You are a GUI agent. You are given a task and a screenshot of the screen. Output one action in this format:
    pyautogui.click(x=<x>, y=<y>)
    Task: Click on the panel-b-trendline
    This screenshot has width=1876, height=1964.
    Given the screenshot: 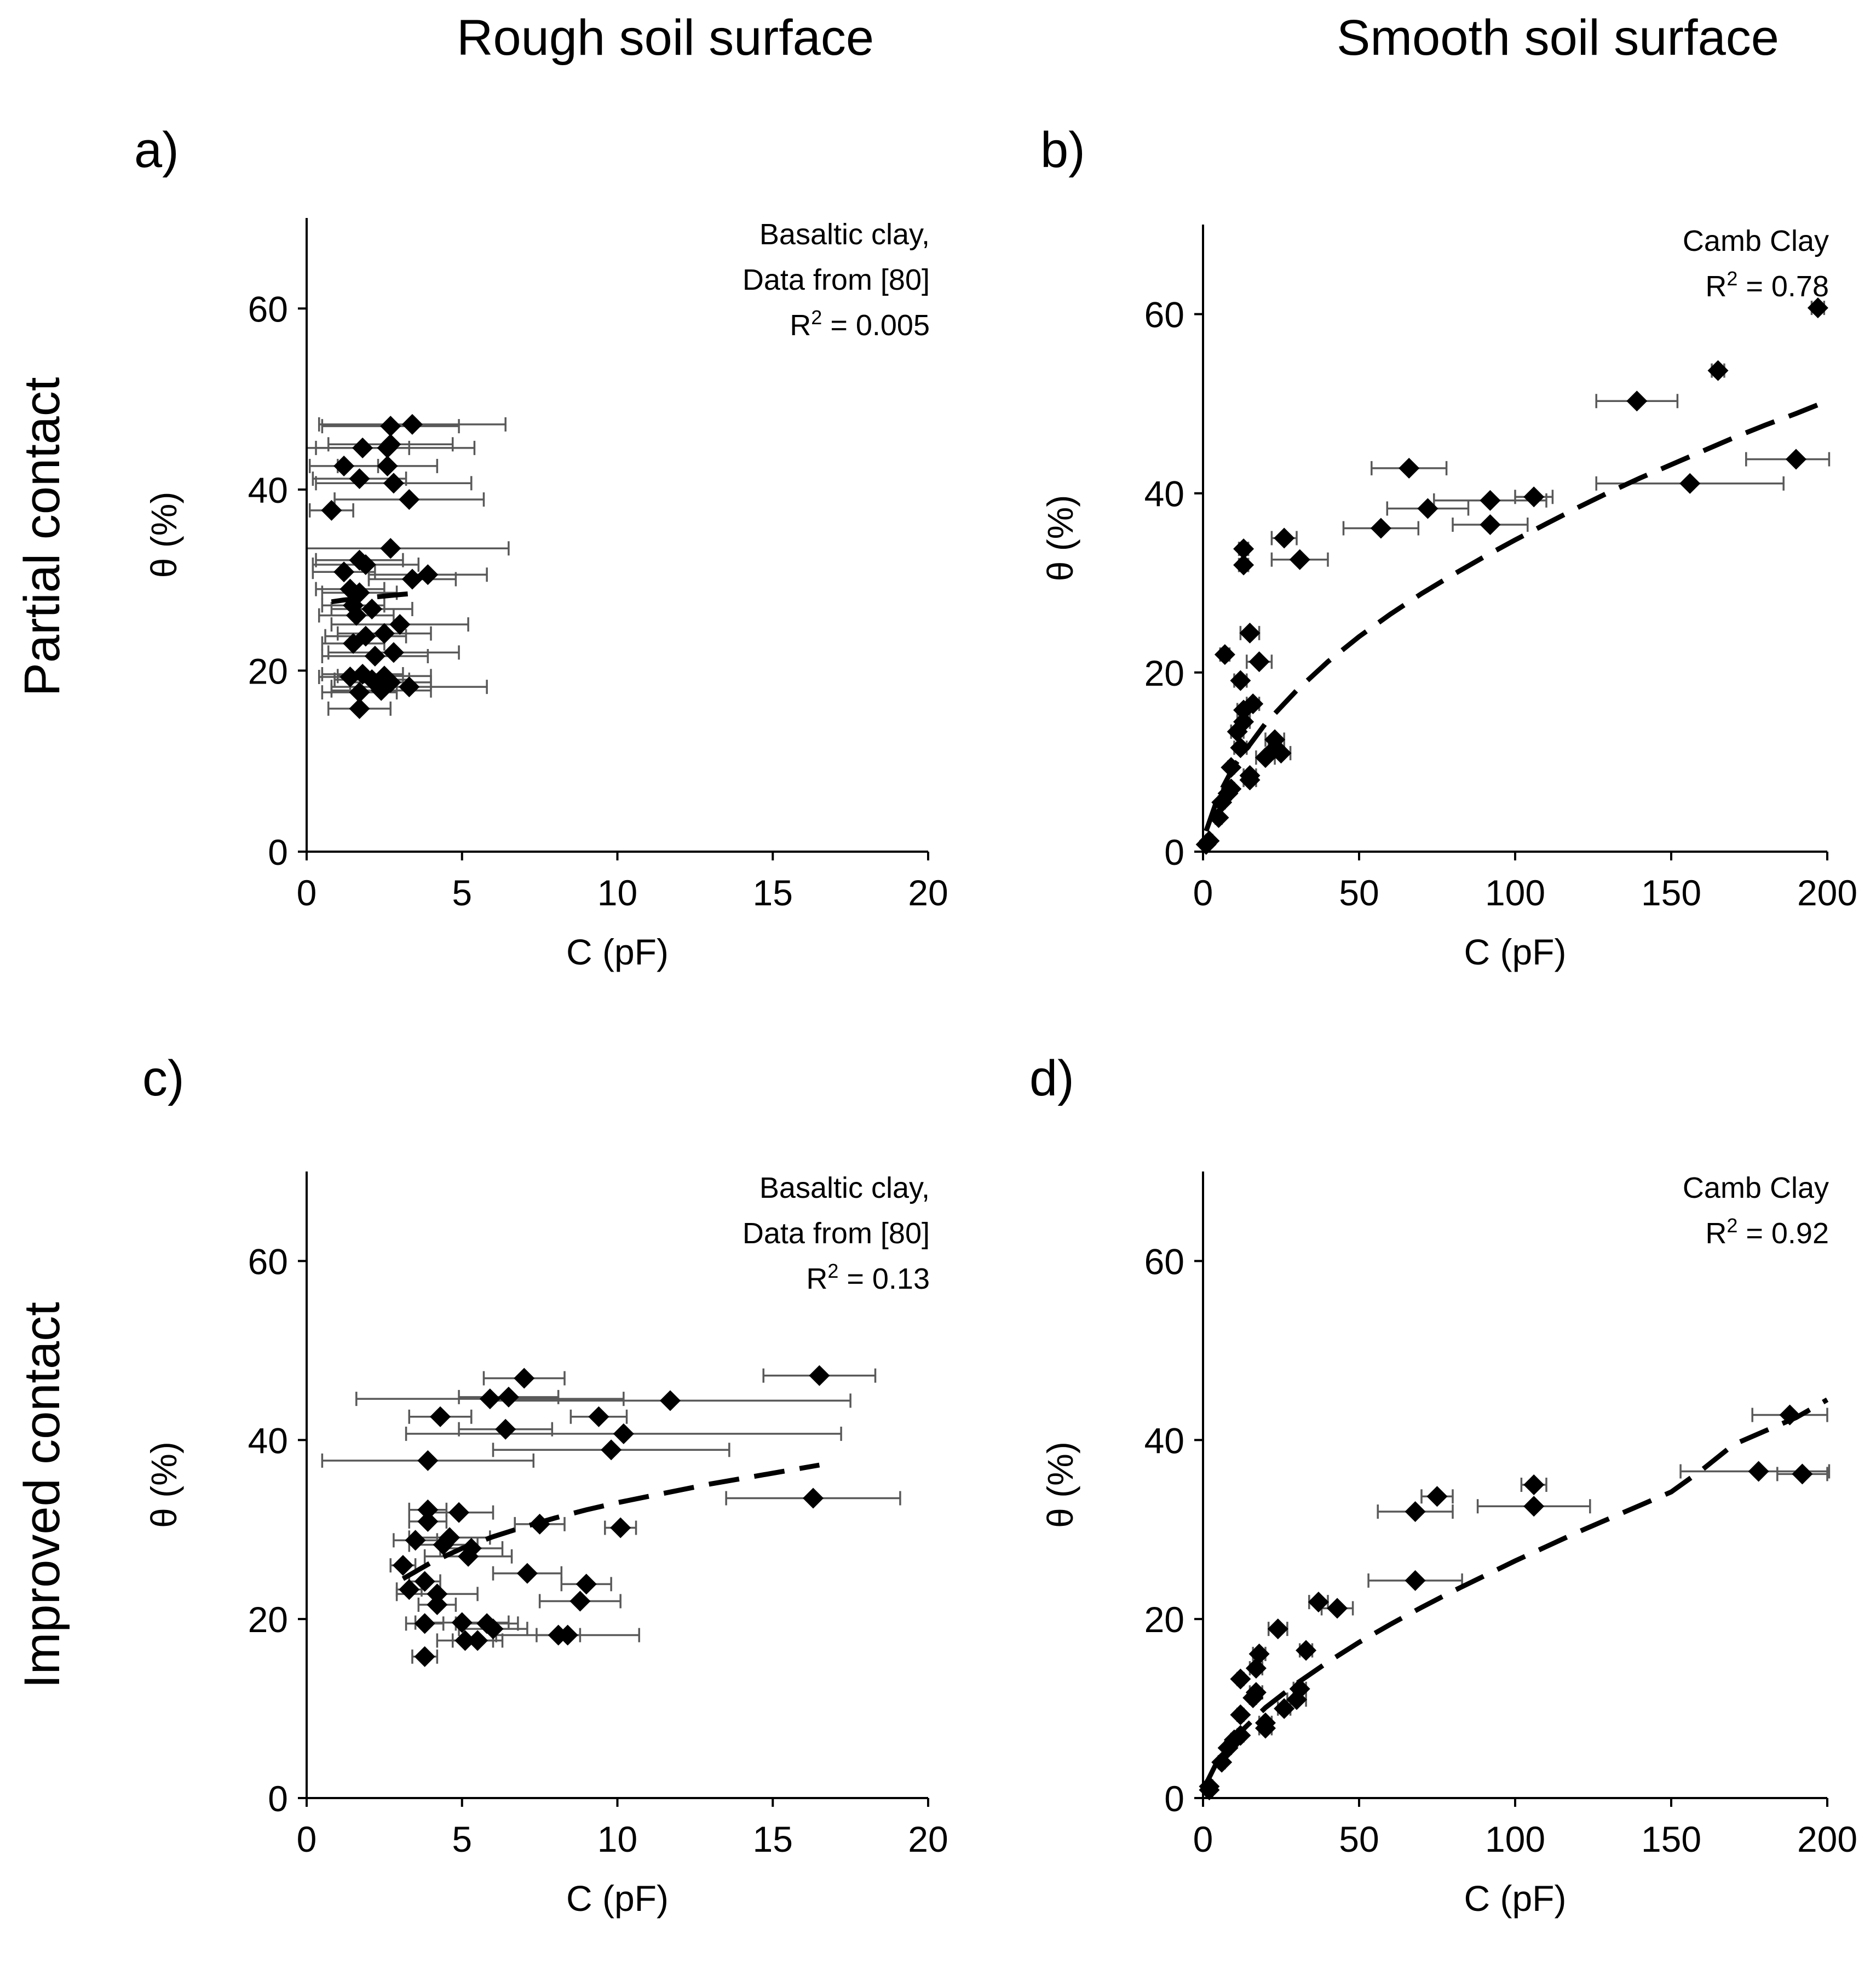 What is the action you would take?
    pyautogui.click(x=1516, y=615)
    